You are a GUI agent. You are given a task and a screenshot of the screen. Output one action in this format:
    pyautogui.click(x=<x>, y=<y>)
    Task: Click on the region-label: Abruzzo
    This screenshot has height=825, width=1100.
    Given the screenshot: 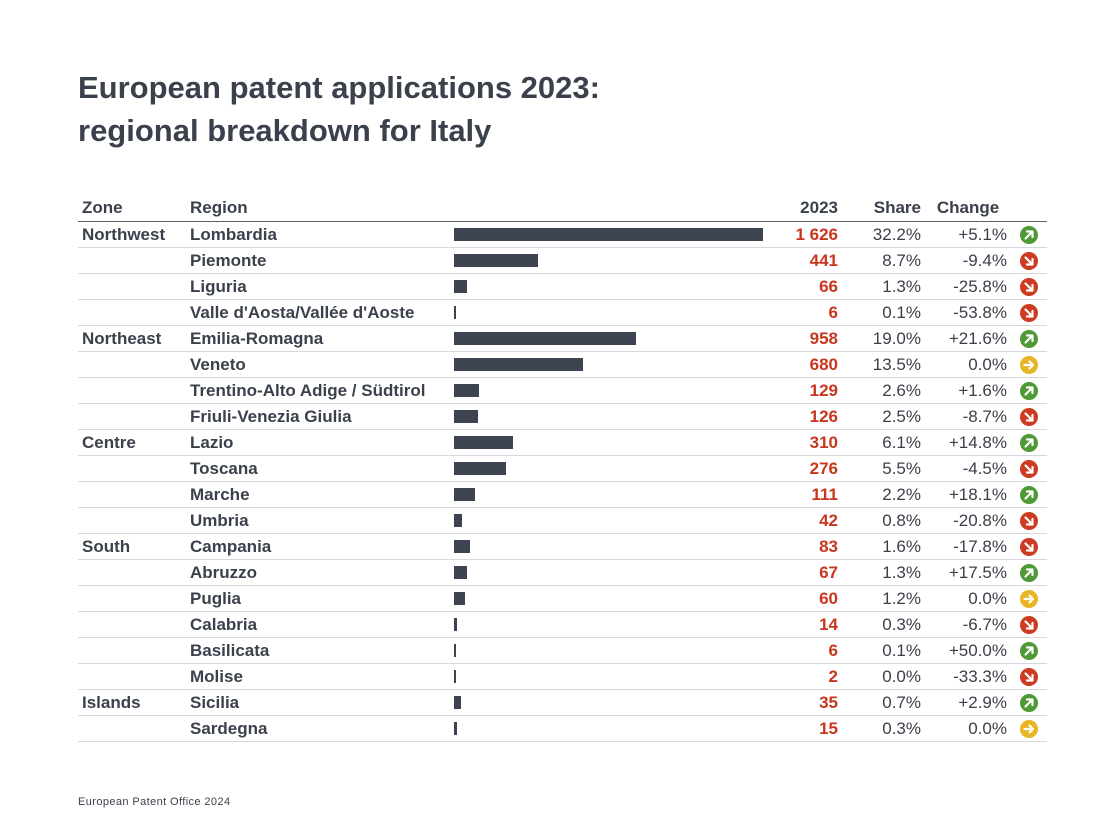 What is the action you would take?
    pyautogui.click(x=320, y=572)
    